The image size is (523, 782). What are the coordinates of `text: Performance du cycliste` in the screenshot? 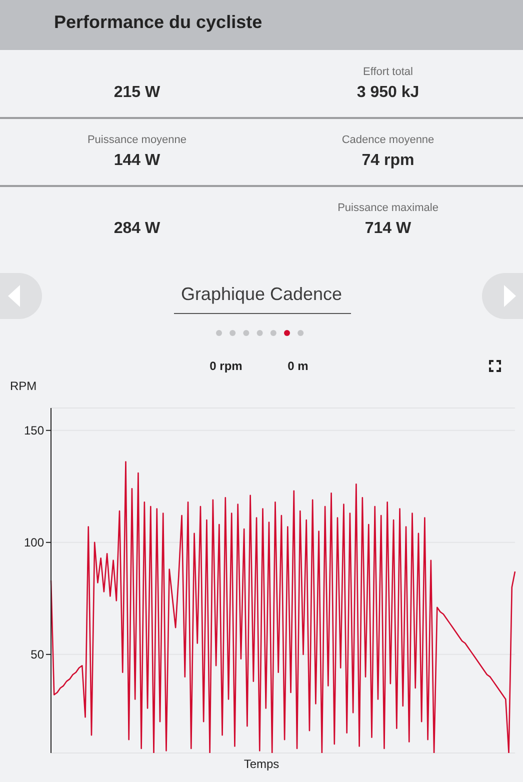 It's located at (158, 22).